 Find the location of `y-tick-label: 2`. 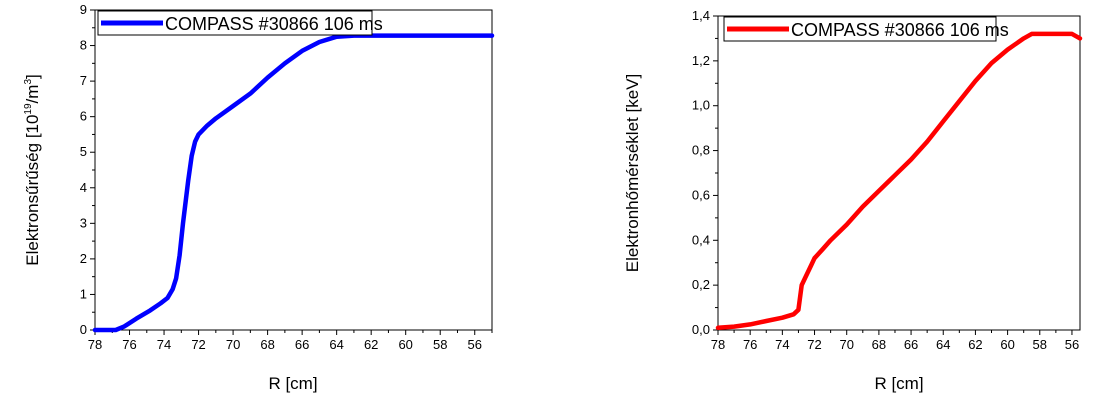

y-tick-label: 2 is located at coordinates (83, 258).